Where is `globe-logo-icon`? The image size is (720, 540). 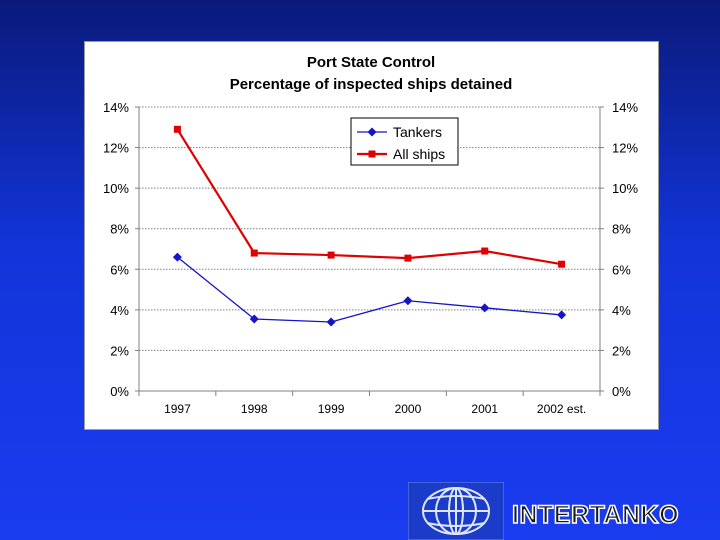 globe-logo-icon is located at coordinates (456, 511).